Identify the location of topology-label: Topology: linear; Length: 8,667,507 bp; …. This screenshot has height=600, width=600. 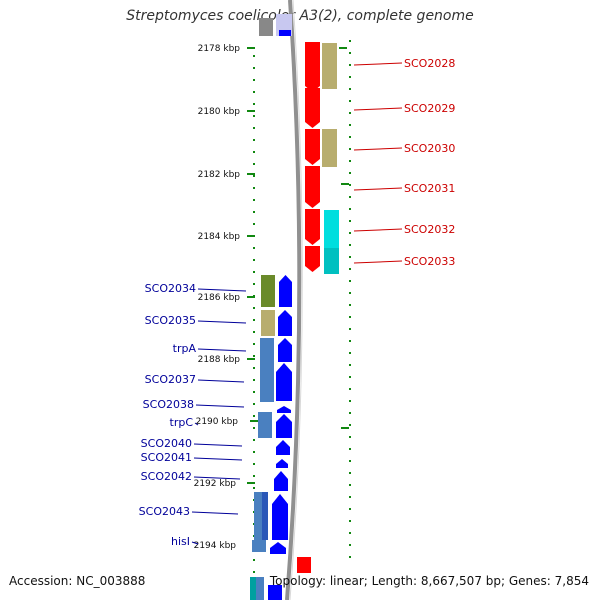
(429, 581).